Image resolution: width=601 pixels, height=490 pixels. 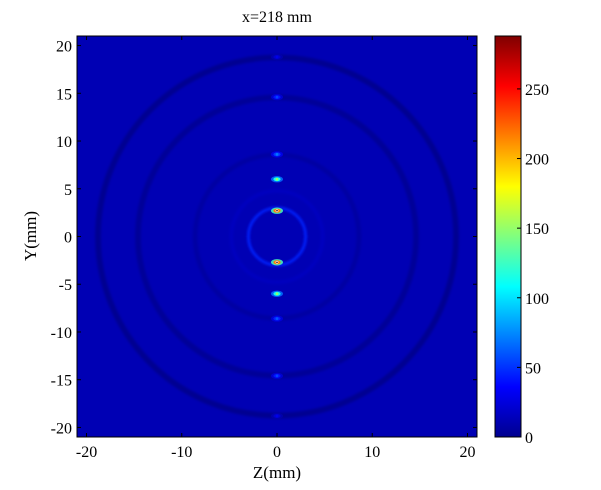 I want to click on hotspot-layer, so click(x=277, y=236).